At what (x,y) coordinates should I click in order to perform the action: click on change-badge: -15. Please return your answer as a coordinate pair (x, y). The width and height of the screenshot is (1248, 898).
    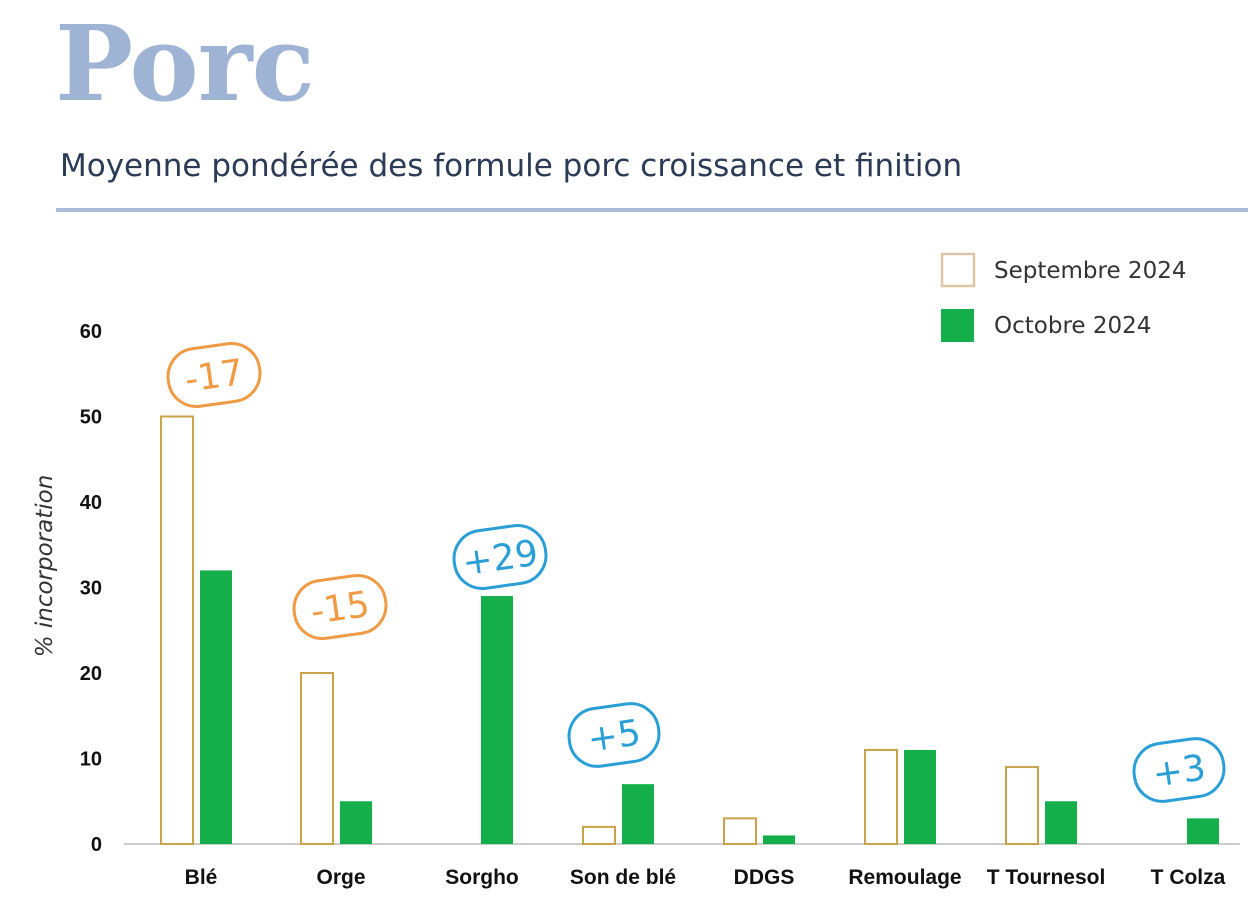
    Looking at the image, I should click on (340, 607).